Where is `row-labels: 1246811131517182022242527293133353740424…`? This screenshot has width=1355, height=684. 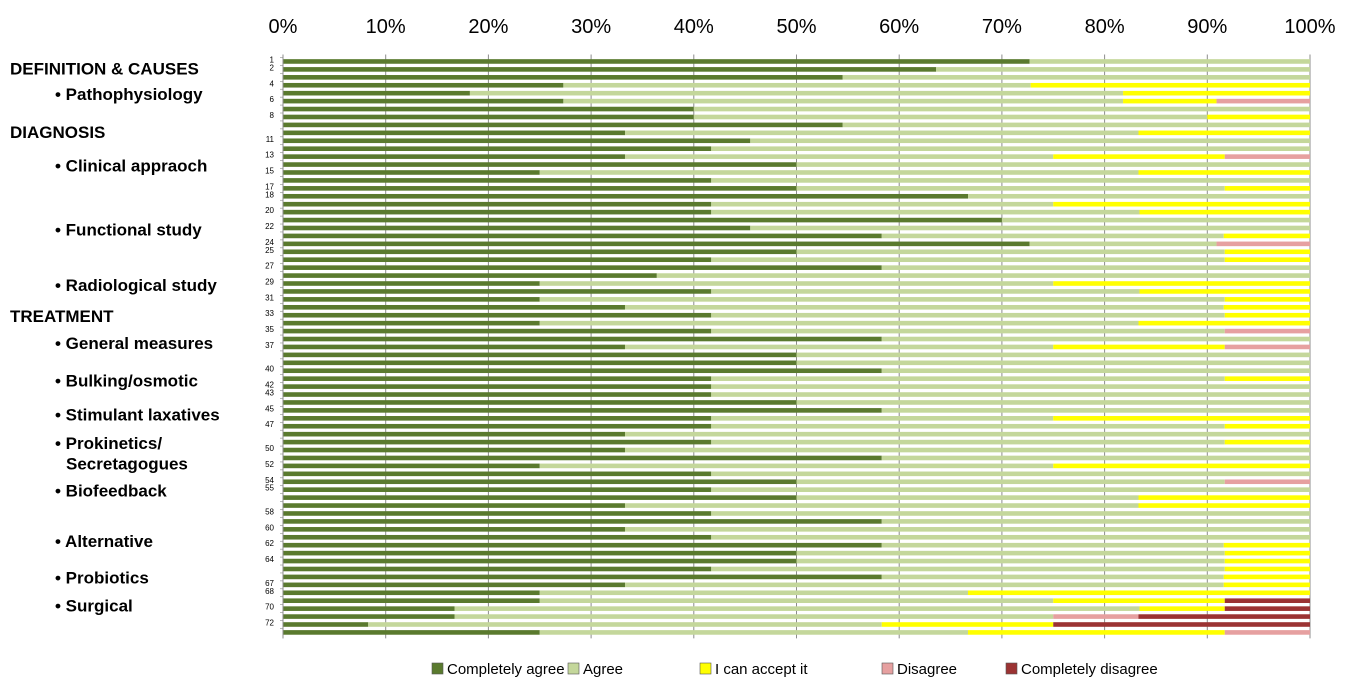
row-labels: 1246811131517182022242527293133353740424… is located at coordinates (269, 341).